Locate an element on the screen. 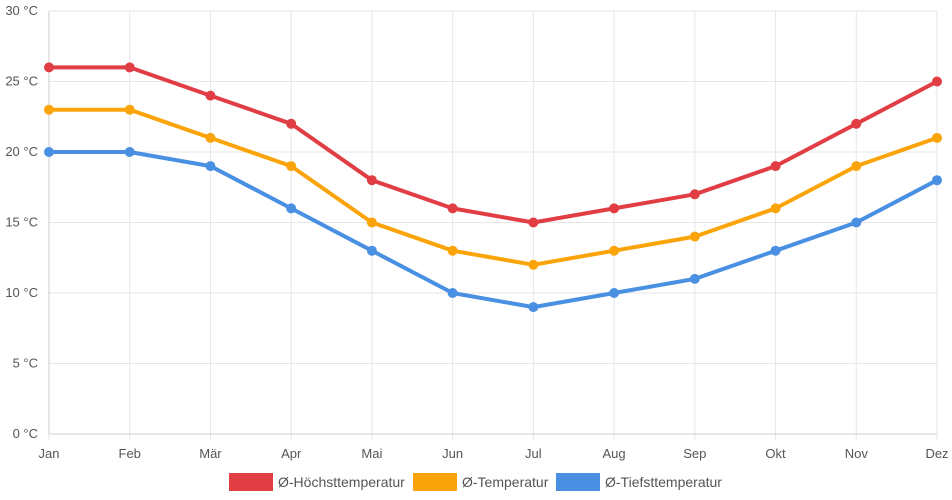 The height and width of the screenshot is (500, 952). legend-item-3: Ø-Tiefsttemperatur is located at coordinates (639, 482).